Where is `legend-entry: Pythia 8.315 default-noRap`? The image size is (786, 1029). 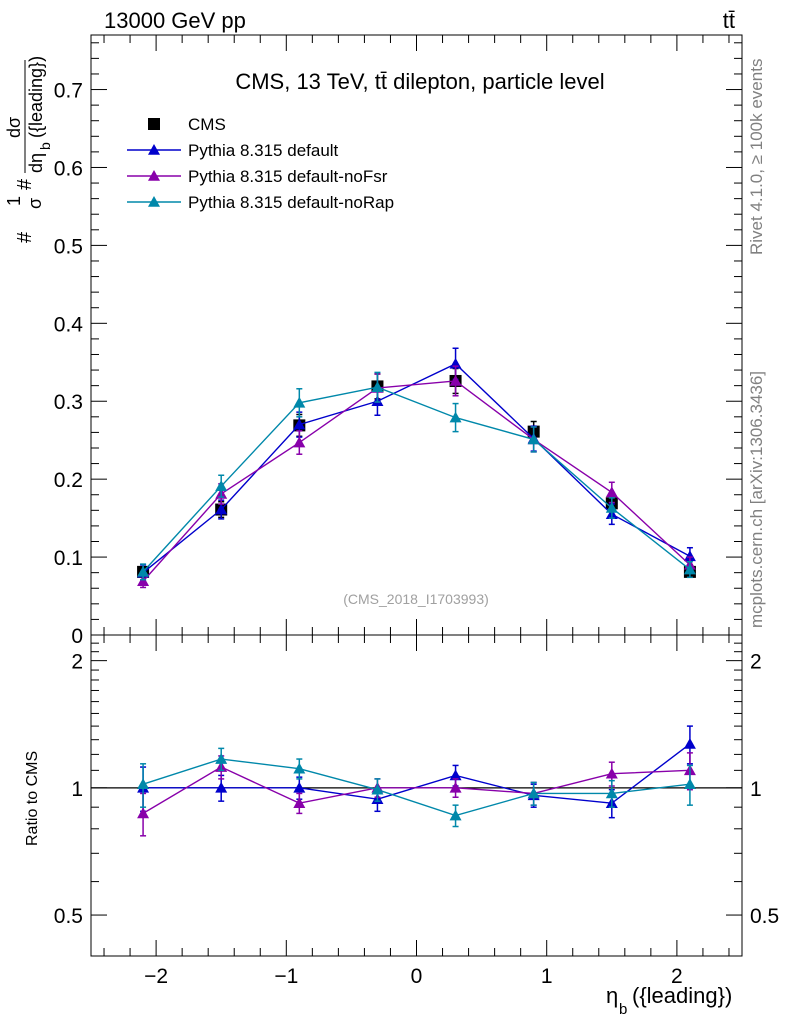
legend-entry: Pythia 8.315 default-noRap is located at coordinates (260, 202).